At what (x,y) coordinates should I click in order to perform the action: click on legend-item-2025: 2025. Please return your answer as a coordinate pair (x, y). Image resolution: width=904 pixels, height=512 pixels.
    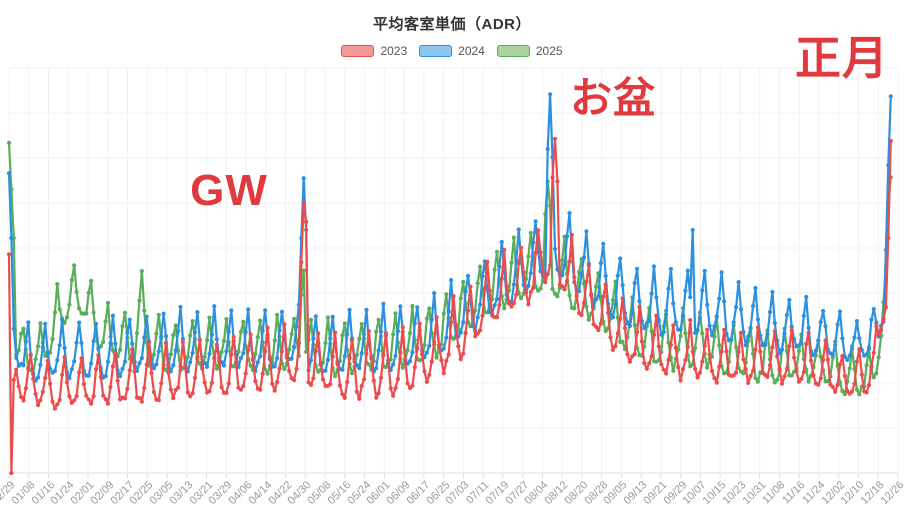
    Looking at the image, I should click on (529, 51).